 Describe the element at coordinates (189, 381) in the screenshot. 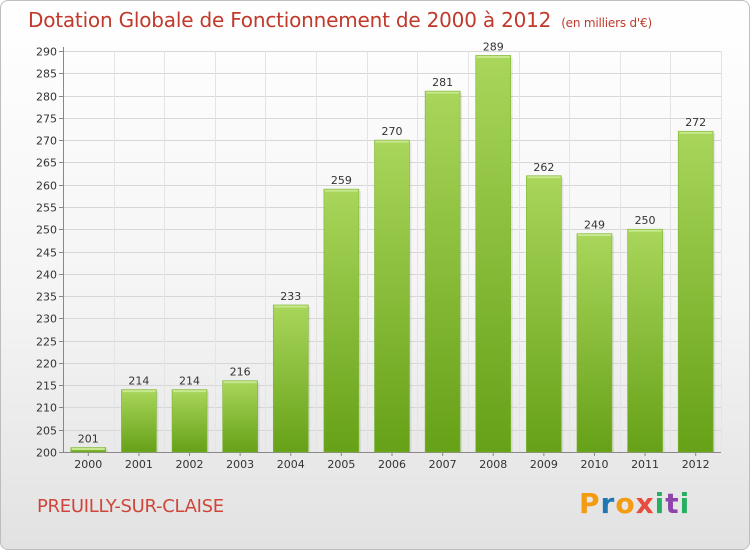

I see `value-label-2002: 214` at that location.